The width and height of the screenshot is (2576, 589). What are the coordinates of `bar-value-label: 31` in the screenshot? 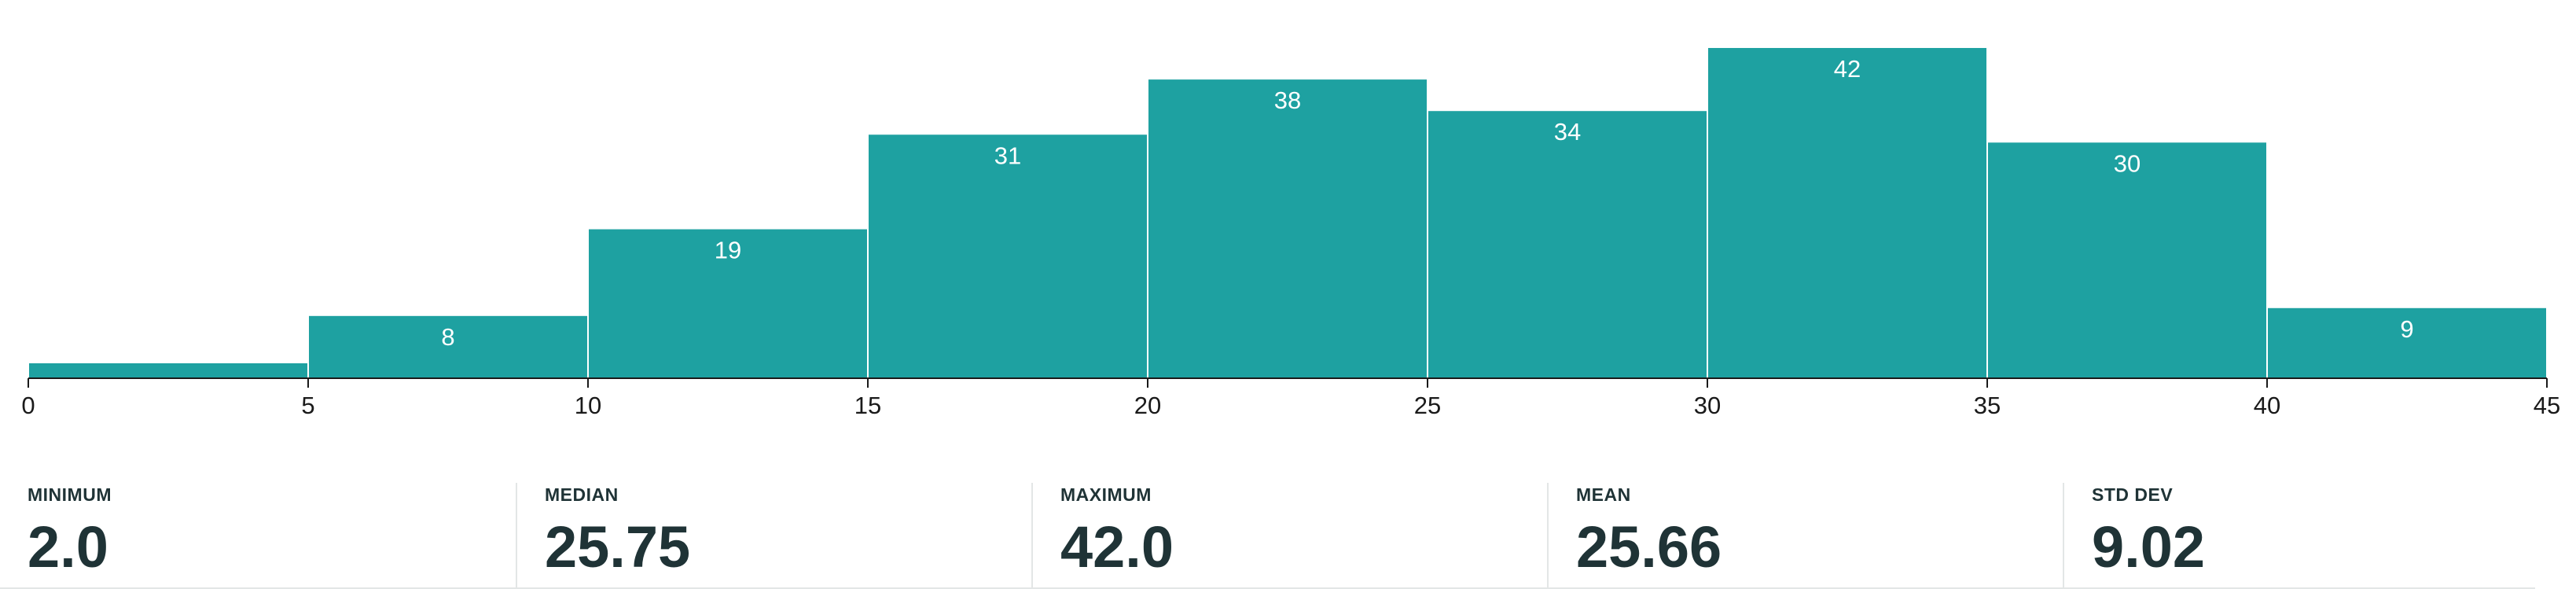 It's located at (1007, 155).